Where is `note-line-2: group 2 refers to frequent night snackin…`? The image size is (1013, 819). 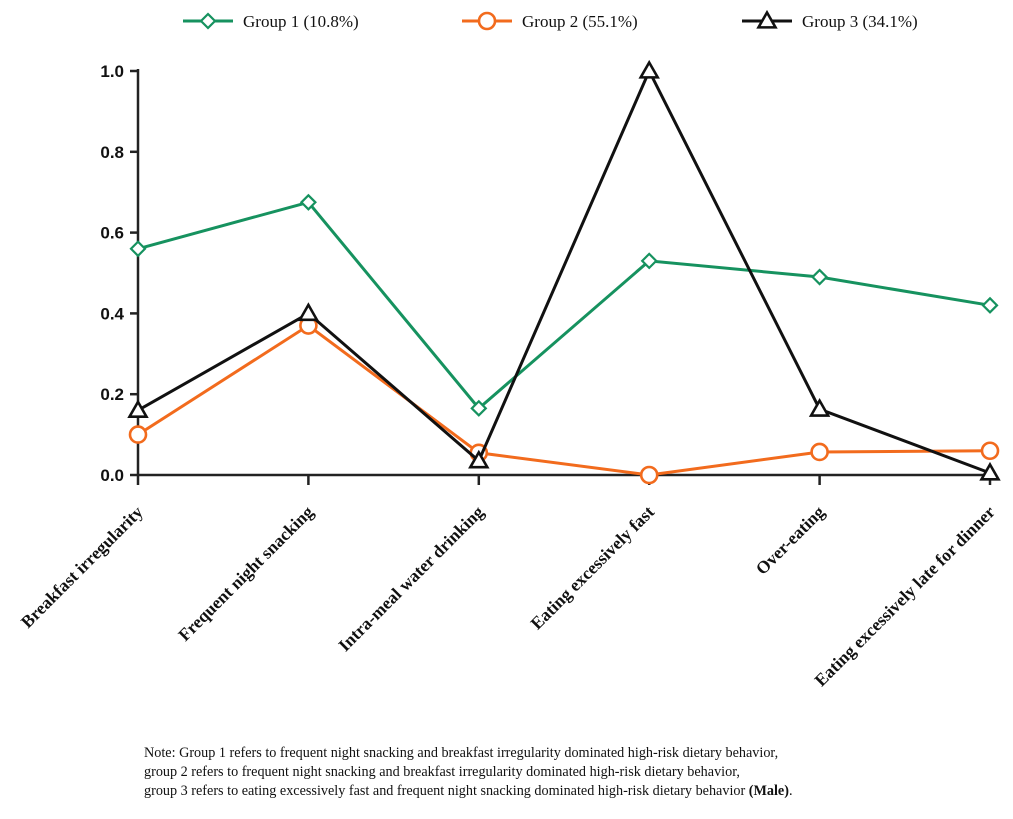 note-line-2: group 2 refers to frequent night snackin… is located at coordinates (442, 772).